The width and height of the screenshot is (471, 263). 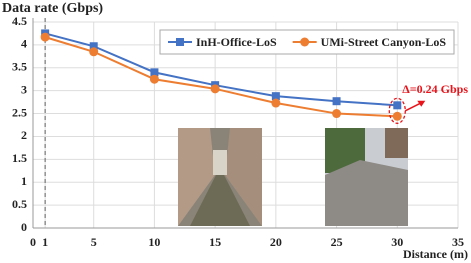 What do you see at coordinates (384, 42) in the screenshot?
I see `legend-label: UMi-Street Canyon-LoS` at bounding box center [384, 42].